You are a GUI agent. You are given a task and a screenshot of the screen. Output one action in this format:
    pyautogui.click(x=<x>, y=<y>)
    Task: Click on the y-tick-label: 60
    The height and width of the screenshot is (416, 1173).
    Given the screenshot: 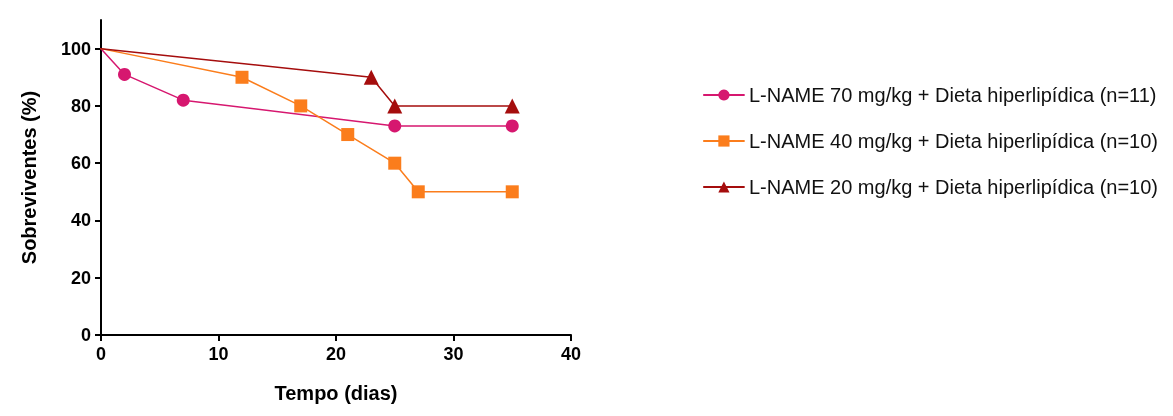 What is the action you would take?
    pyautogui.click(x=80, y=163)
    